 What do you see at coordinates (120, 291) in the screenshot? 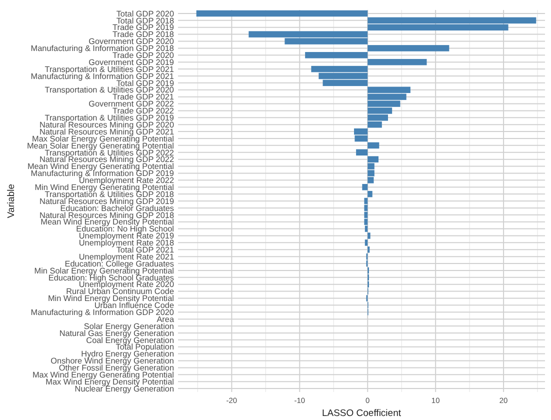
I see `y-tick-label: Rural Urban Continuum Code` at bounding box center [120, 291].